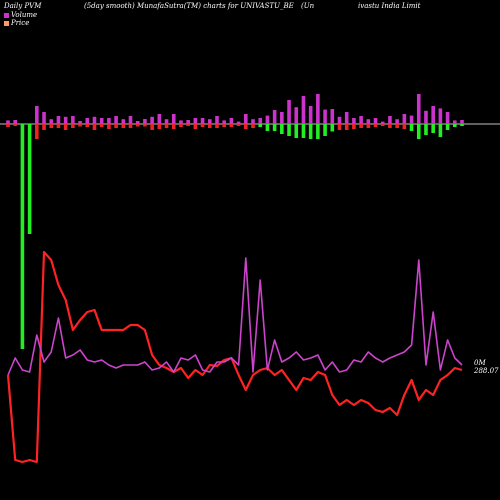 The width and height of the screenshot is (500, 500). Describe the element at coordinates (20, 23) in the screenshot. I see `legend-price-label: Price` at that location.